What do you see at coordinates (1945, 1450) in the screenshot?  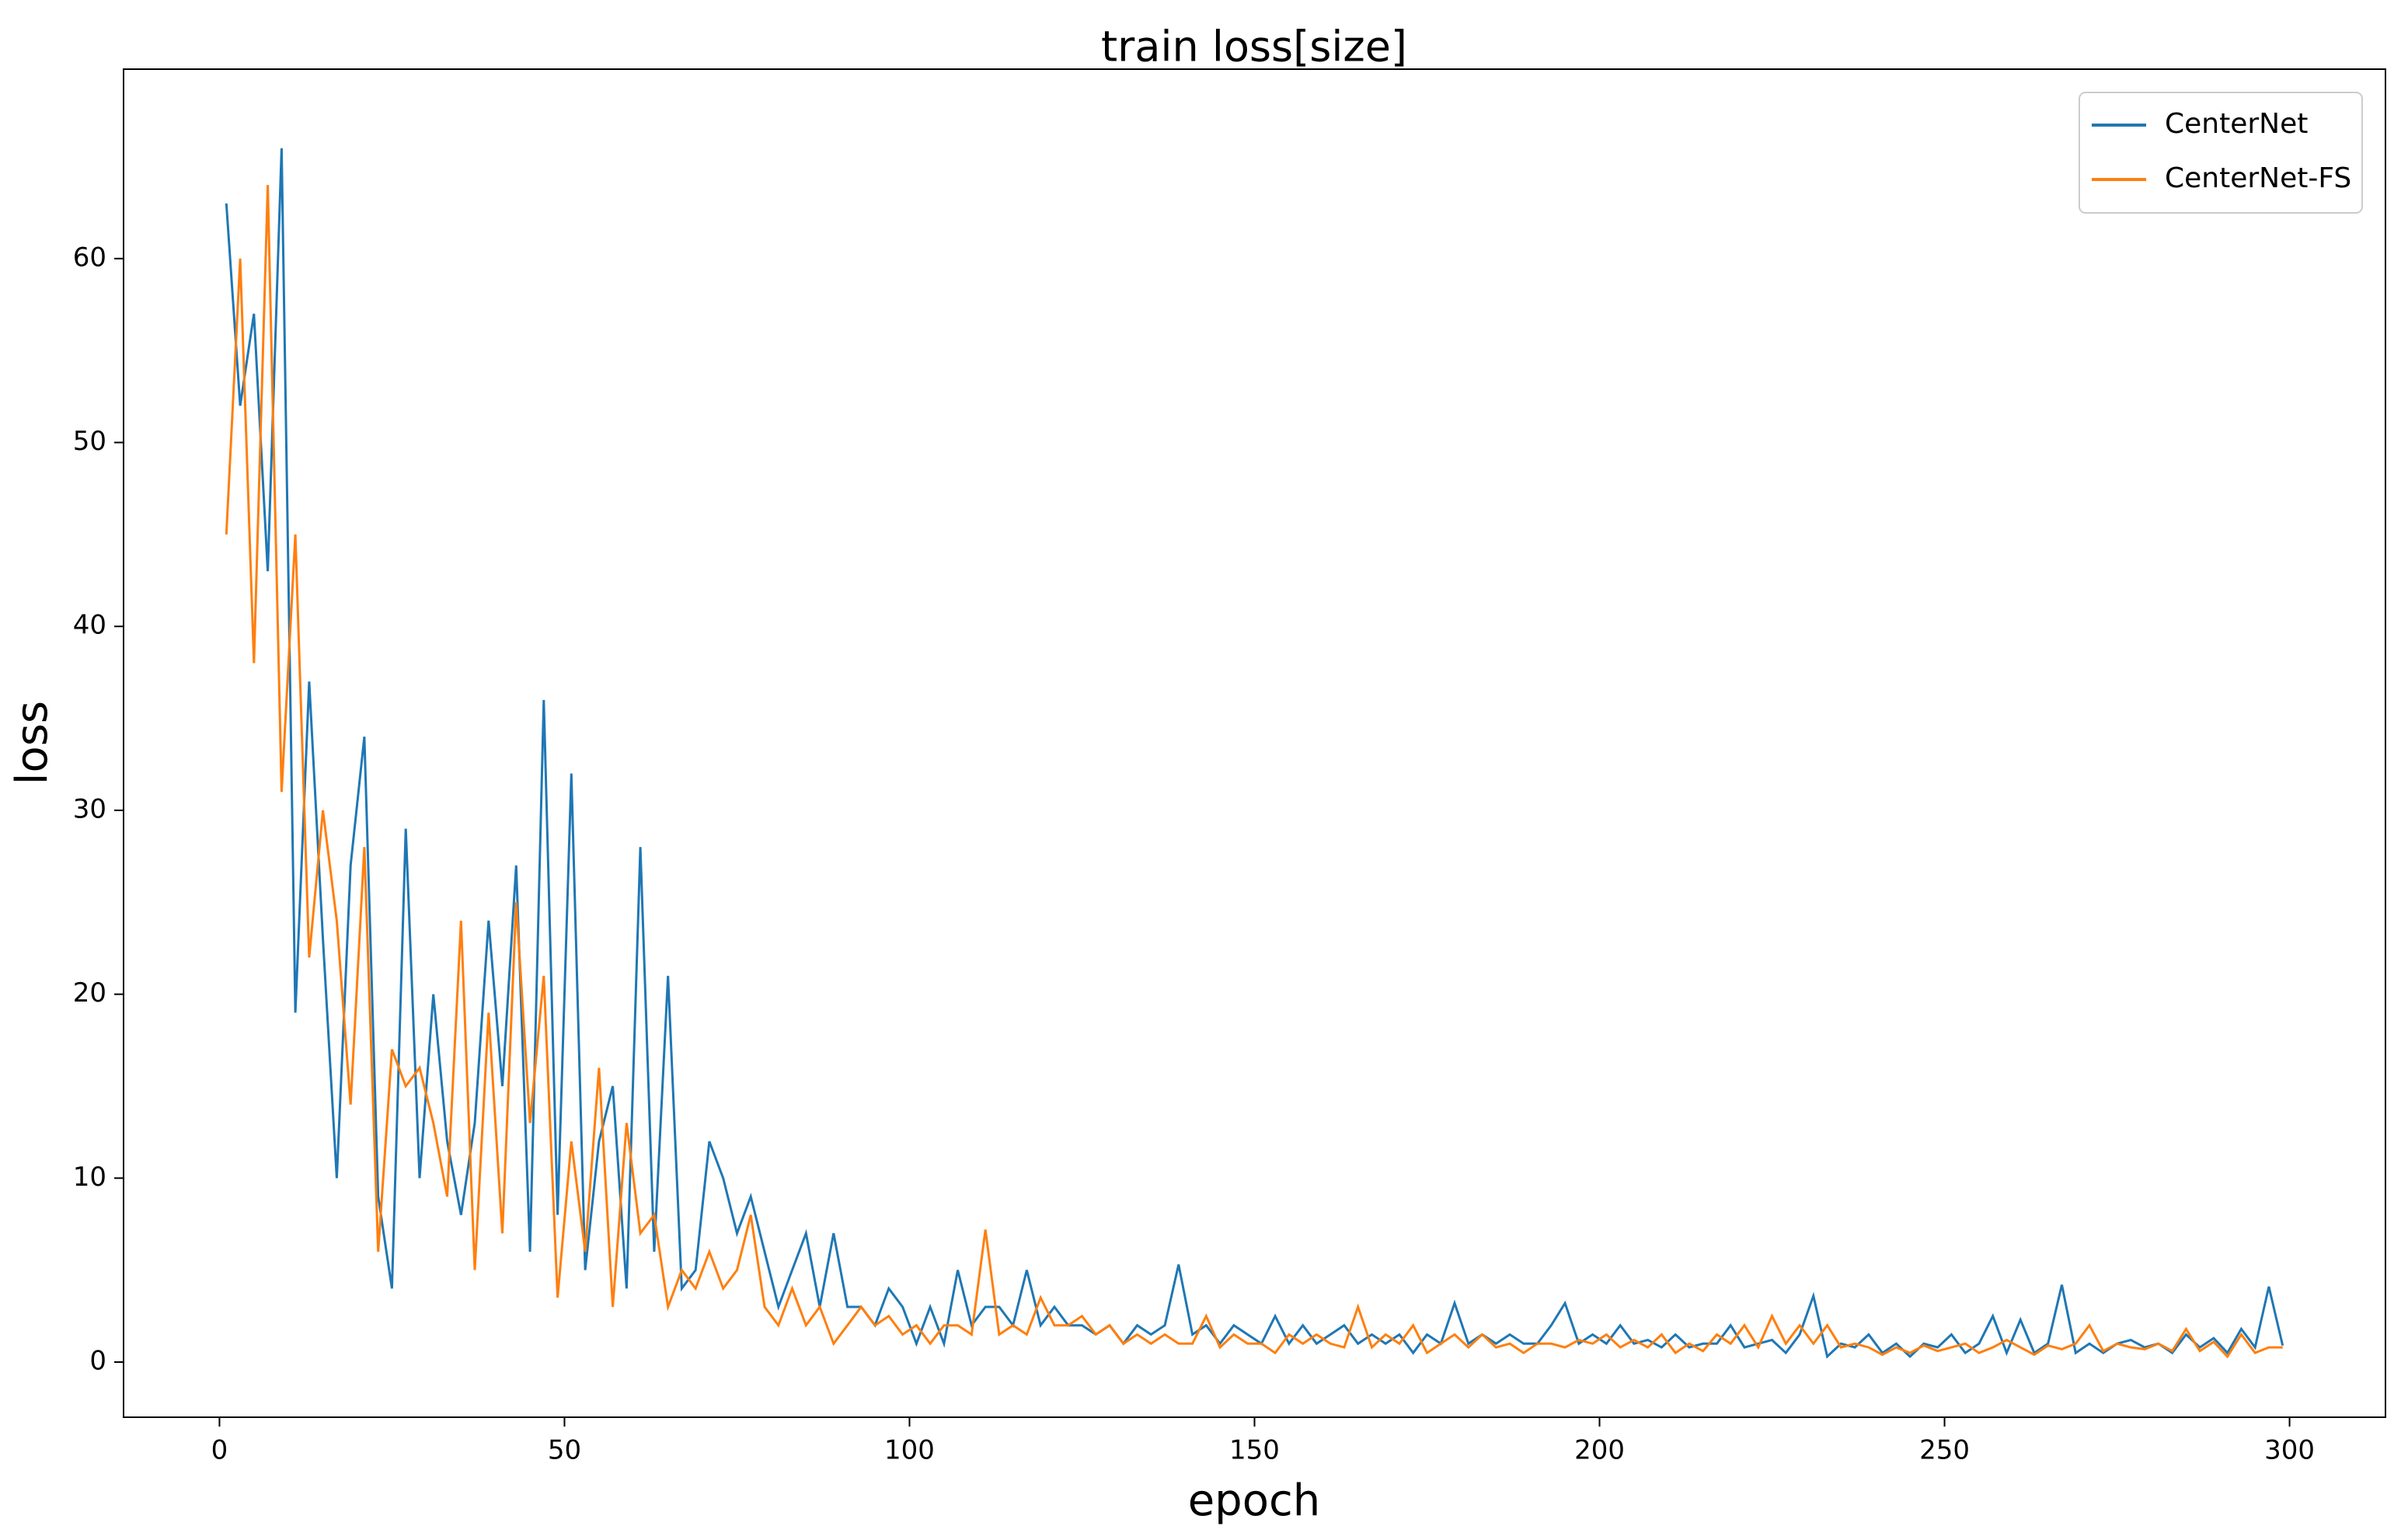 I see `x-tick-label: 250` at bounding box center [1945, 1450].